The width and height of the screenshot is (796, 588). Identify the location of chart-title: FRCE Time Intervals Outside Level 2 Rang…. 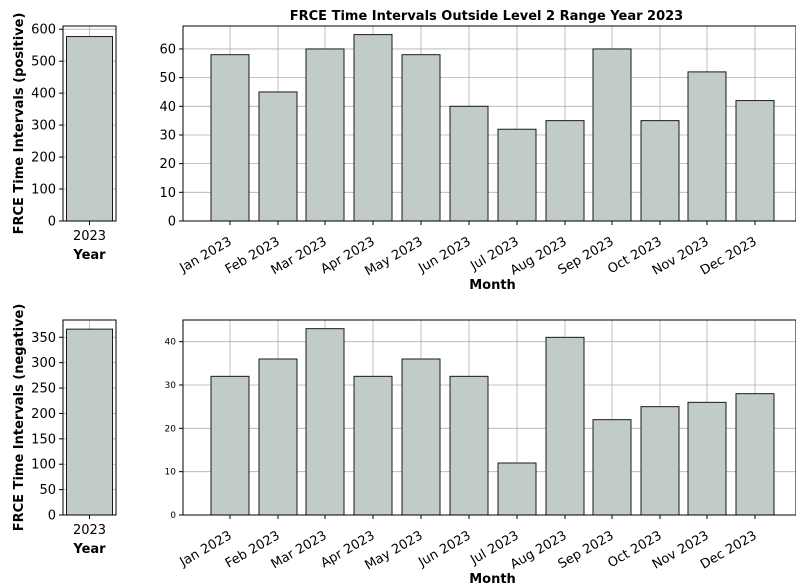
(486, 16).